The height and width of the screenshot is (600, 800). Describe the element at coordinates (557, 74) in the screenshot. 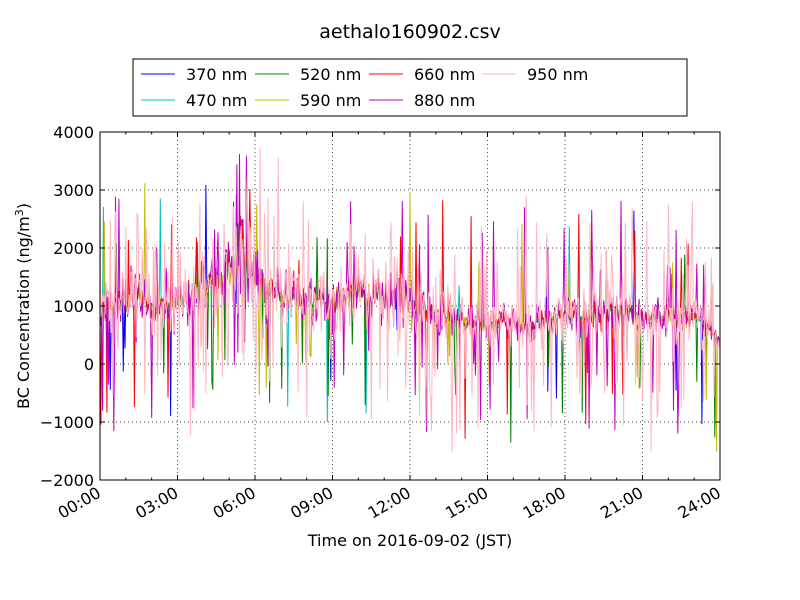

I see `legend-label: 950 nm` at that location.